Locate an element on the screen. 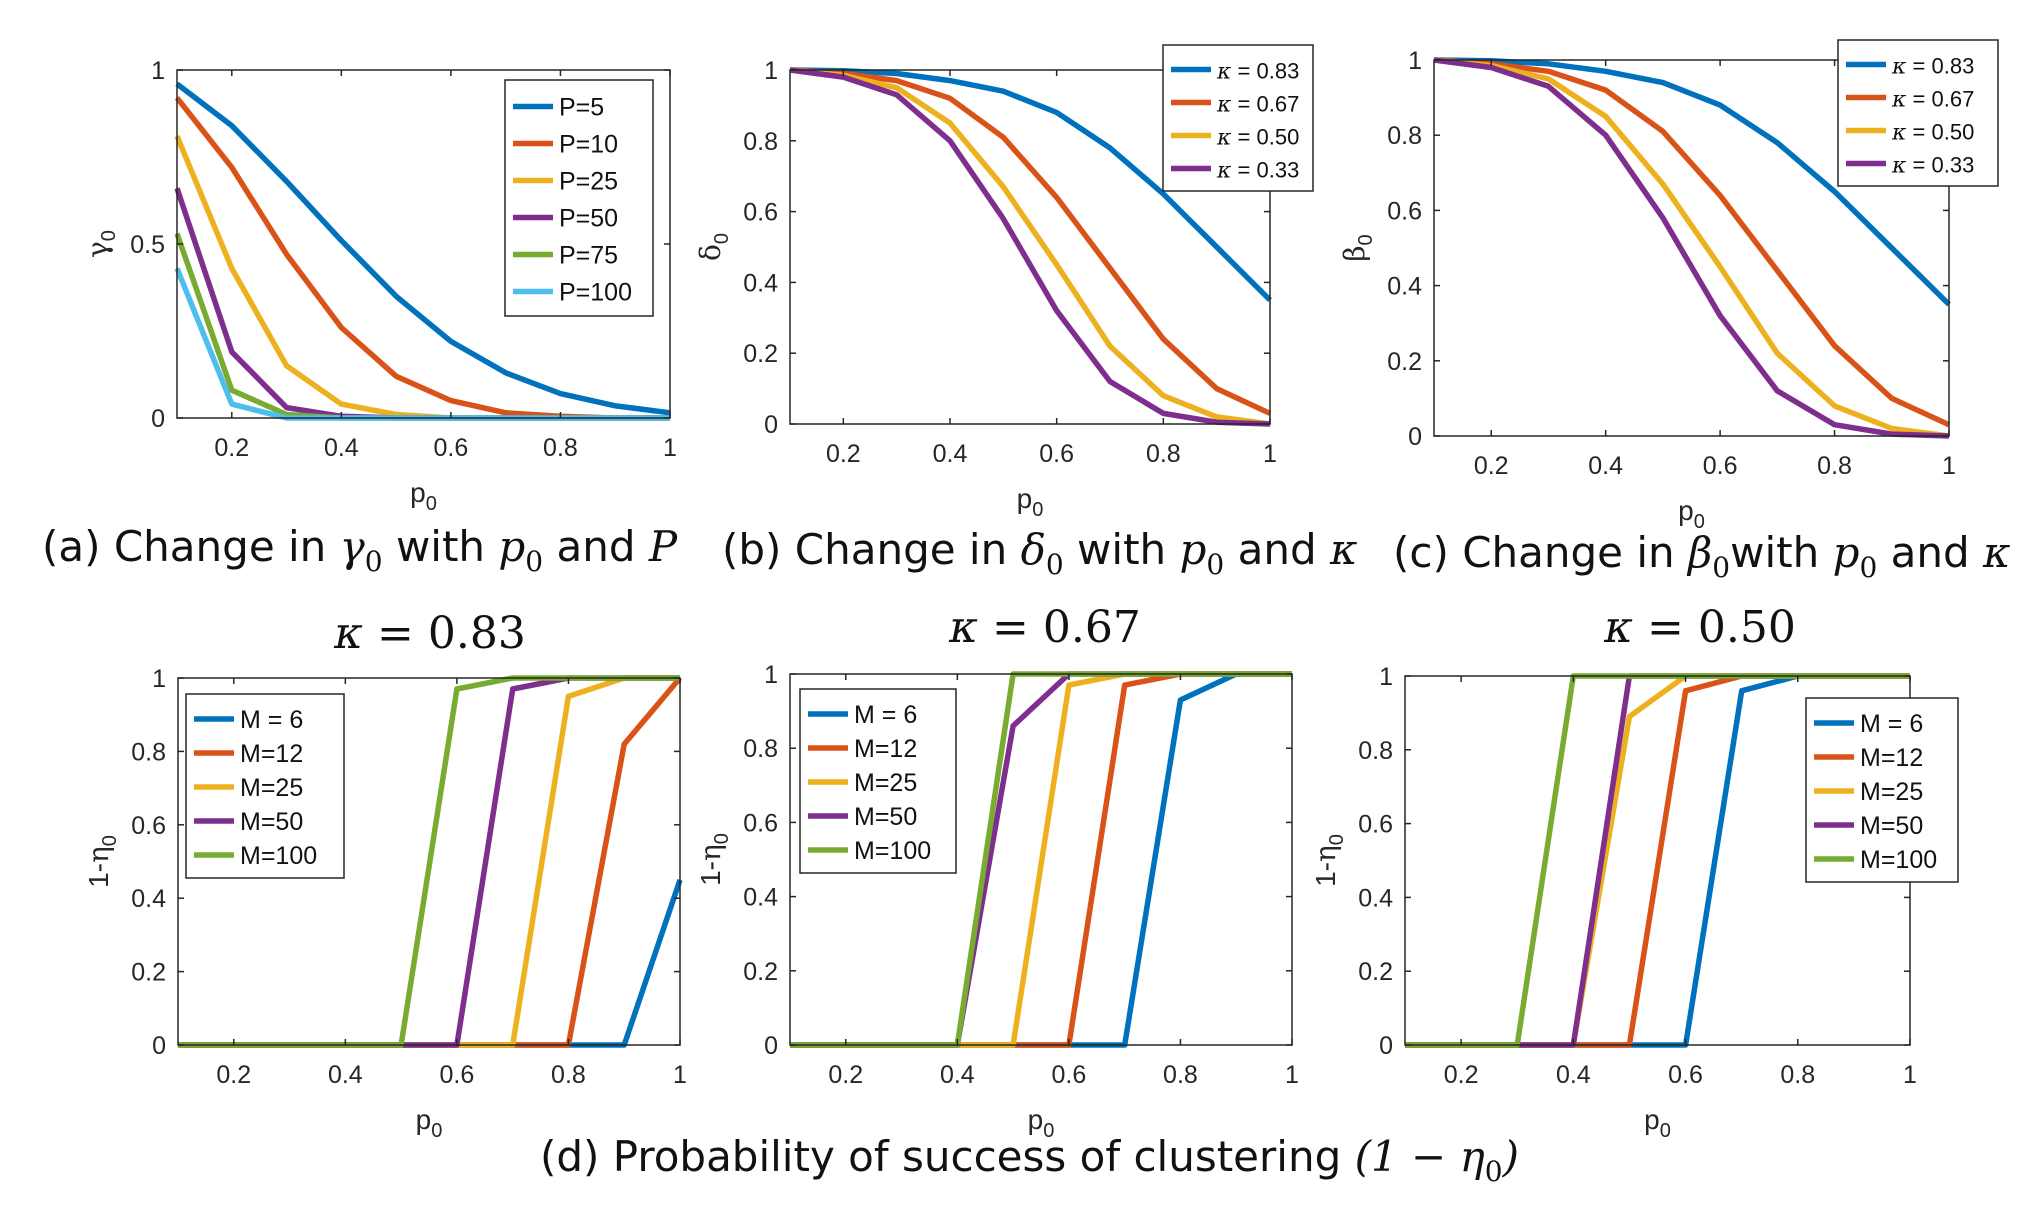 This screenshot has width=2030, height=1224. legend-label-c-1: κ = 0.67 is located at coordinates (1932, 100).